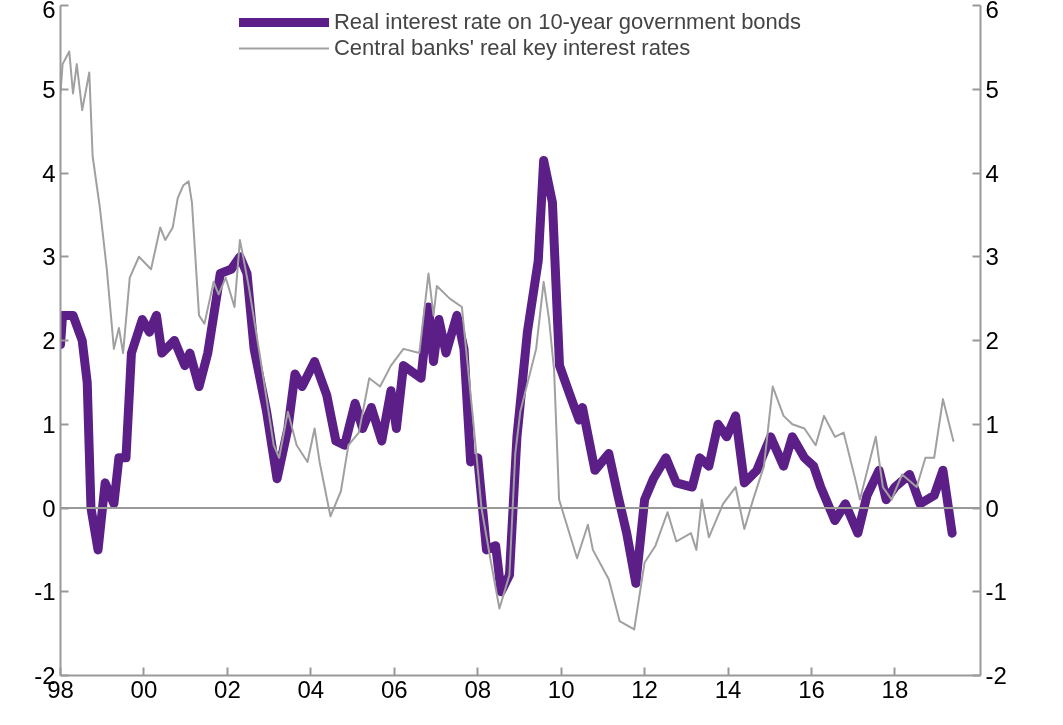 The image size is (1063, 725). Describe the element at coordinates (49, 173) in the screenshot. I see `y-tick-label: 4` at that location.